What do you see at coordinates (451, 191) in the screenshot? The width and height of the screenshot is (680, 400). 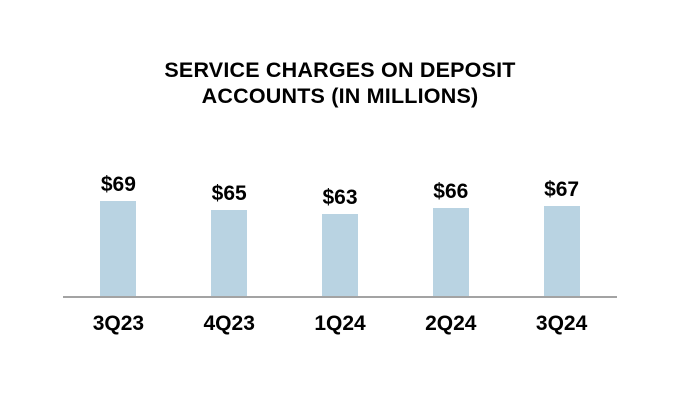 I see `bar-value-label: $66` at bounding box center [451, 191].